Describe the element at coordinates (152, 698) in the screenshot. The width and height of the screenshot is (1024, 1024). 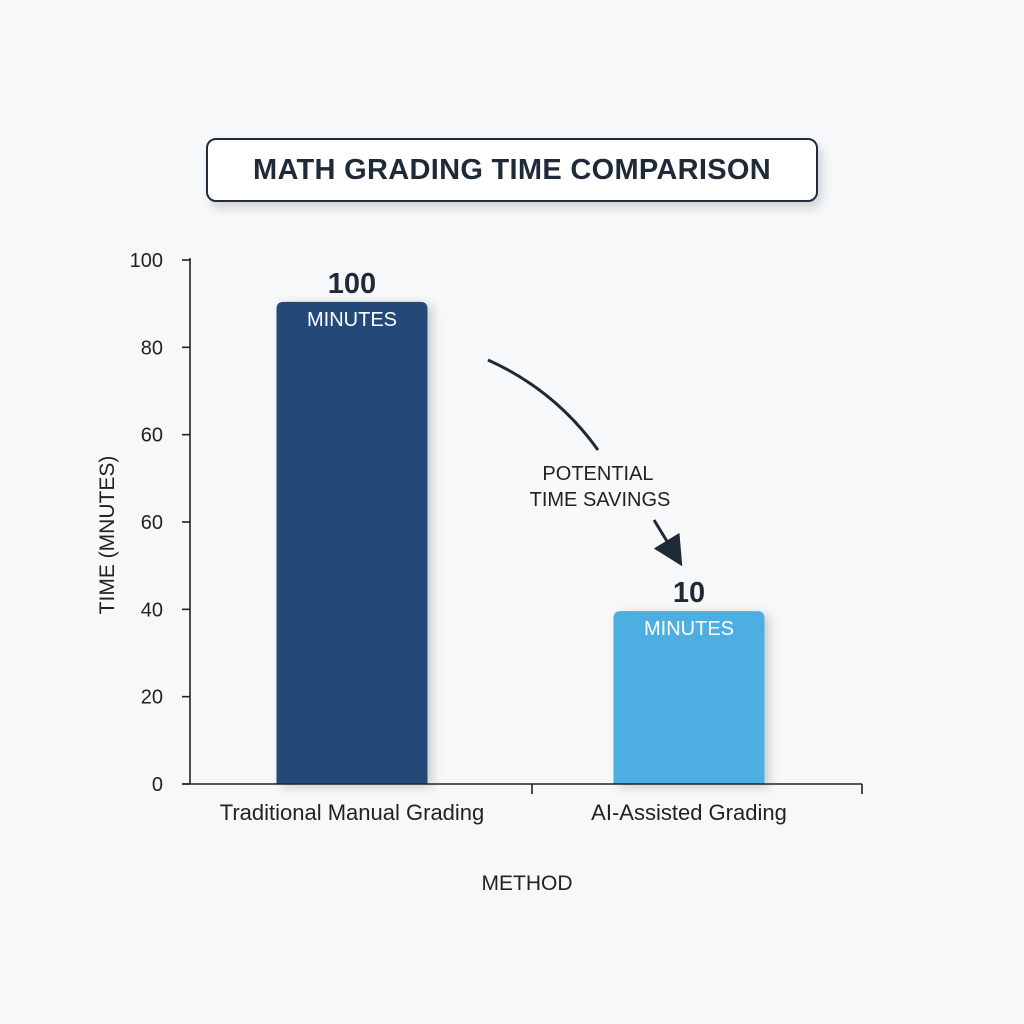
I see `y-tick-label: 20` at that location.